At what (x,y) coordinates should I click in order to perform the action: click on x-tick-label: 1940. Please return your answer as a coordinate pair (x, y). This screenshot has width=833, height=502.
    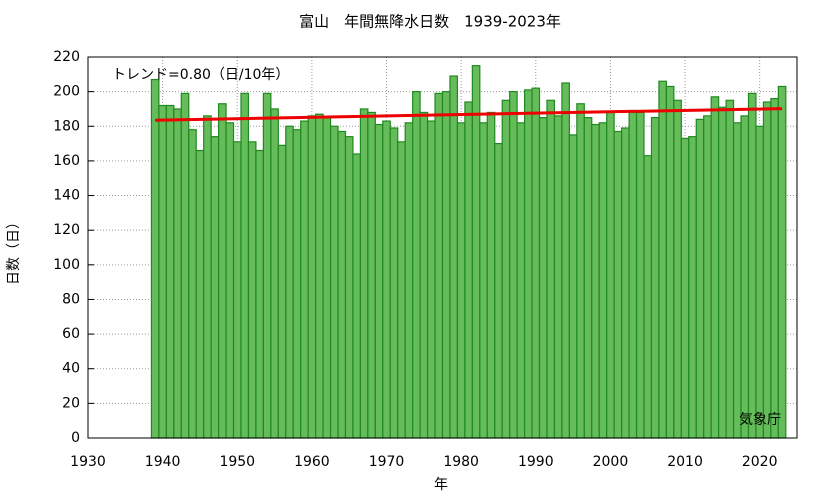
    Looking at the image, I should click on (163, 462).